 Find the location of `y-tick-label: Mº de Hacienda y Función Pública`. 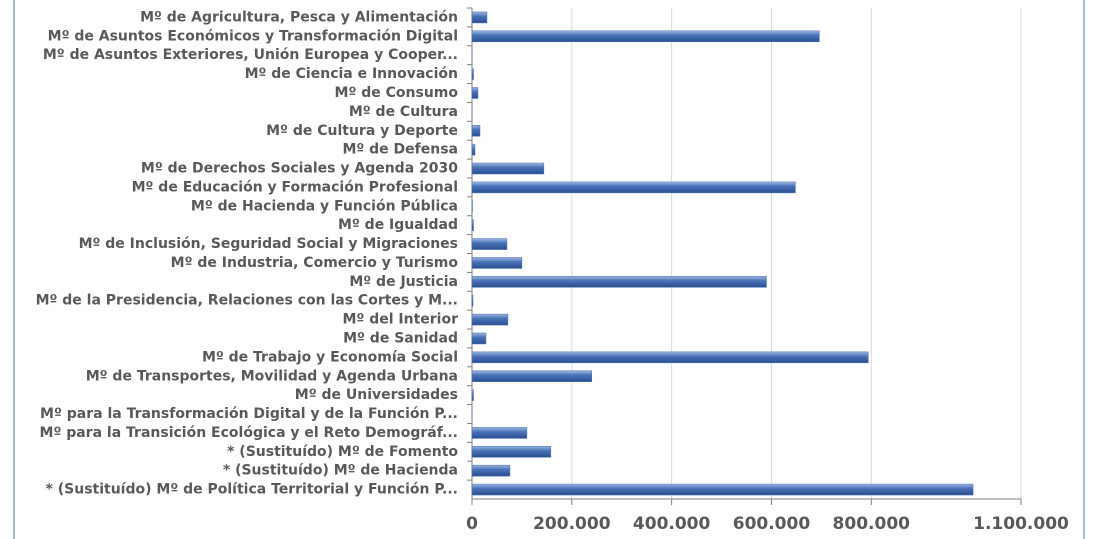

y-tick-label: Mº de Hacienda y Función Pública is located at coordinates (324, 206).